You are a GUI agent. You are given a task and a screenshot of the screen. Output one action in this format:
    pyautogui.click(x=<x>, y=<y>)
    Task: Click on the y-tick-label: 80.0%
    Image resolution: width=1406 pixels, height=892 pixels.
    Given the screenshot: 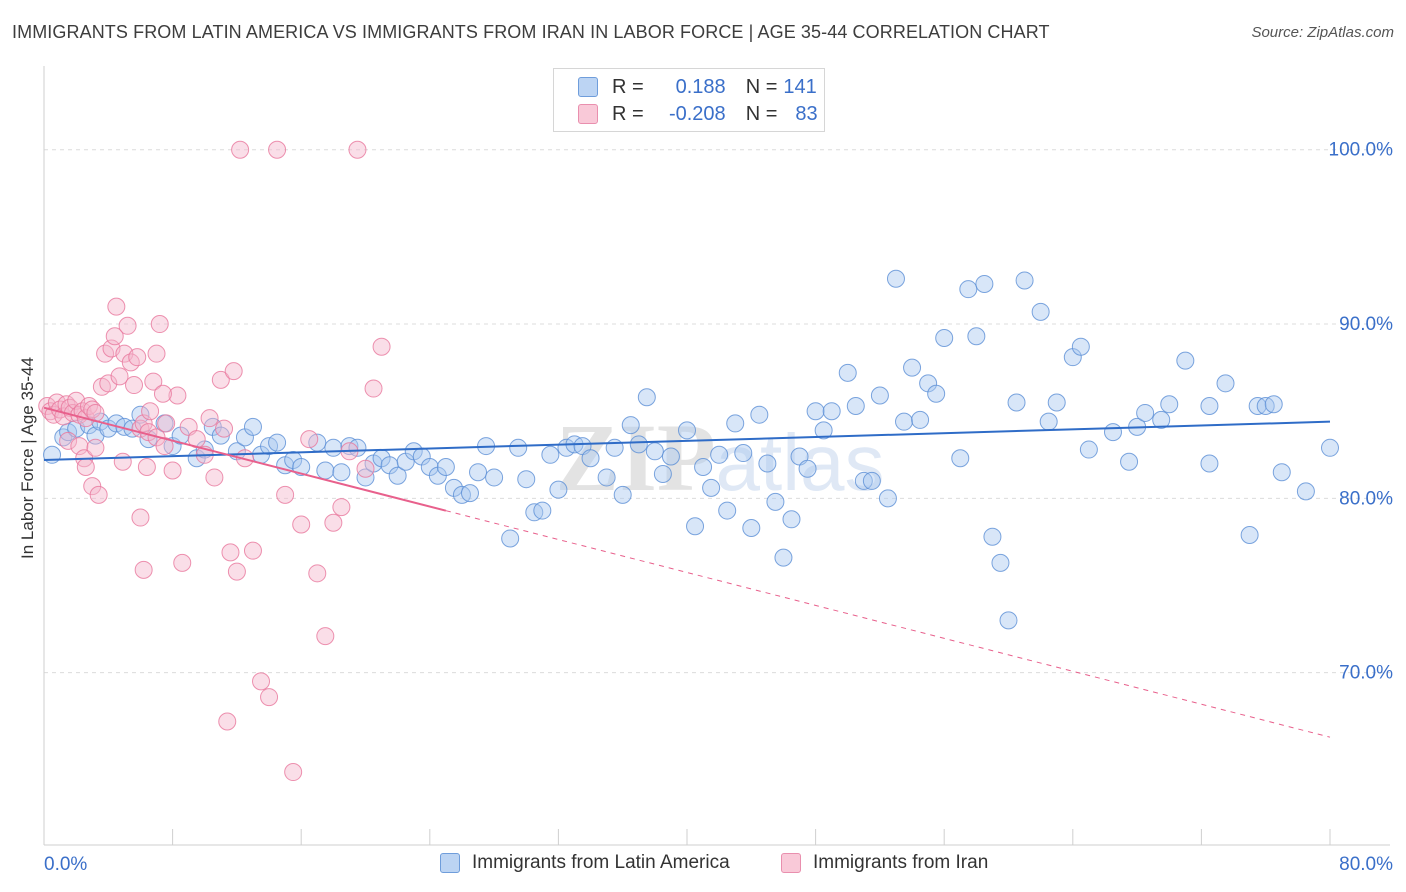 What is the action you would take?
    pyautogui.click(x=1366, y=498)
    